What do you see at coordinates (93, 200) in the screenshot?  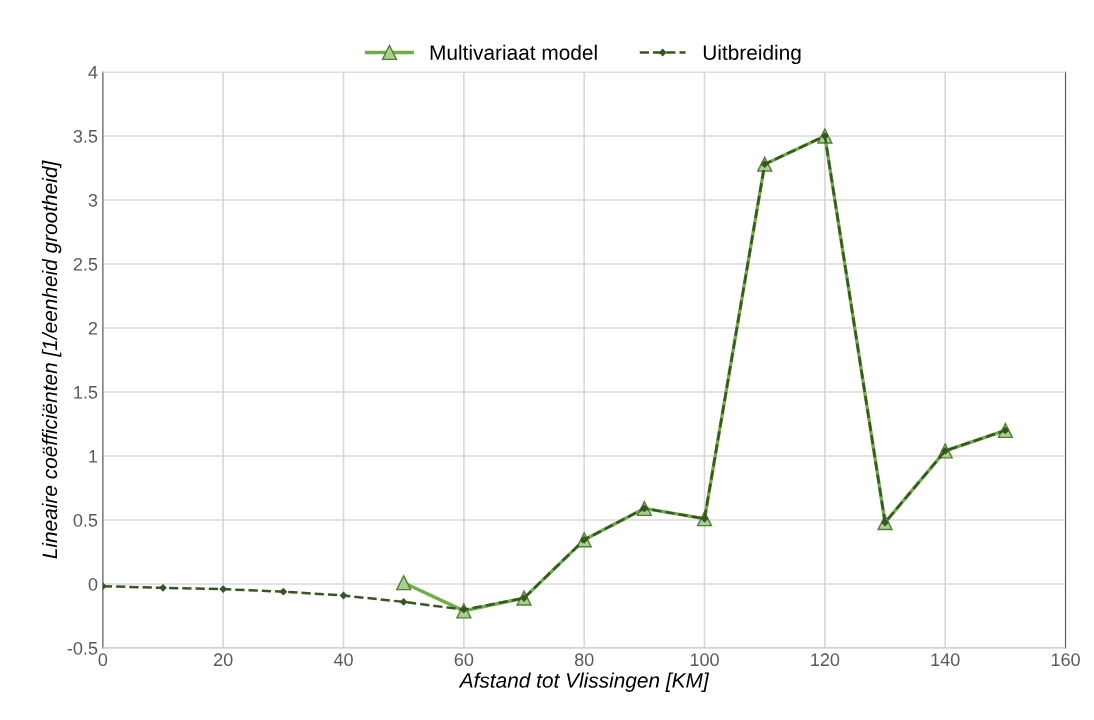 I see `y-tick-label: 3` at bounding box center [93, 200].